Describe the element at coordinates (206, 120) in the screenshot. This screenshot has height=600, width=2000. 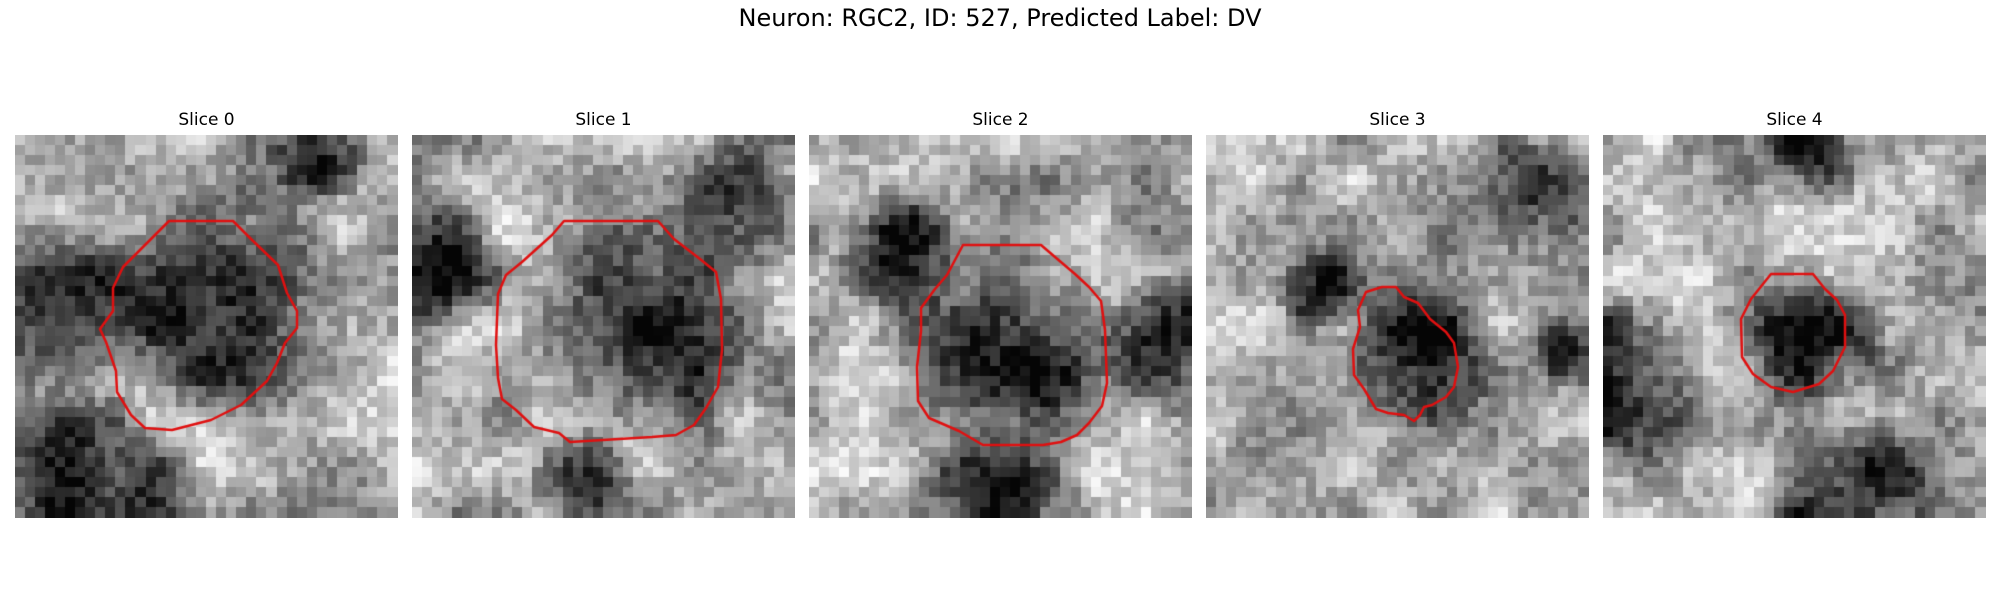
I see `slice-title: Slice 0` at that location.